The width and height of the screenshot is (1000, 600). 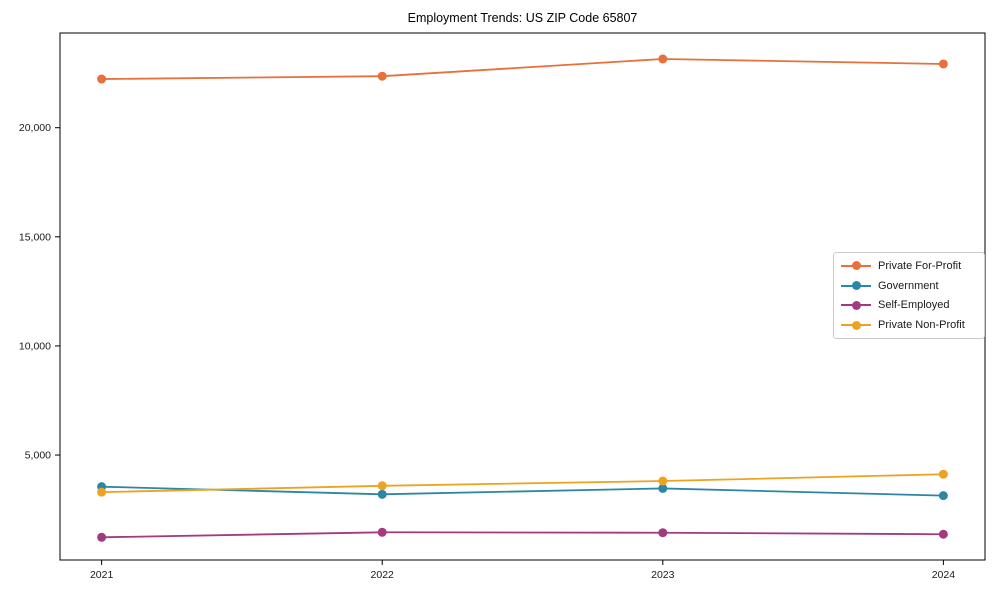 What do you see at coordinates (522, 18) in the screenshot?
I see `chart-title: Employment Trends: US ZIP Code 65807` at bounding box center [522, 18].